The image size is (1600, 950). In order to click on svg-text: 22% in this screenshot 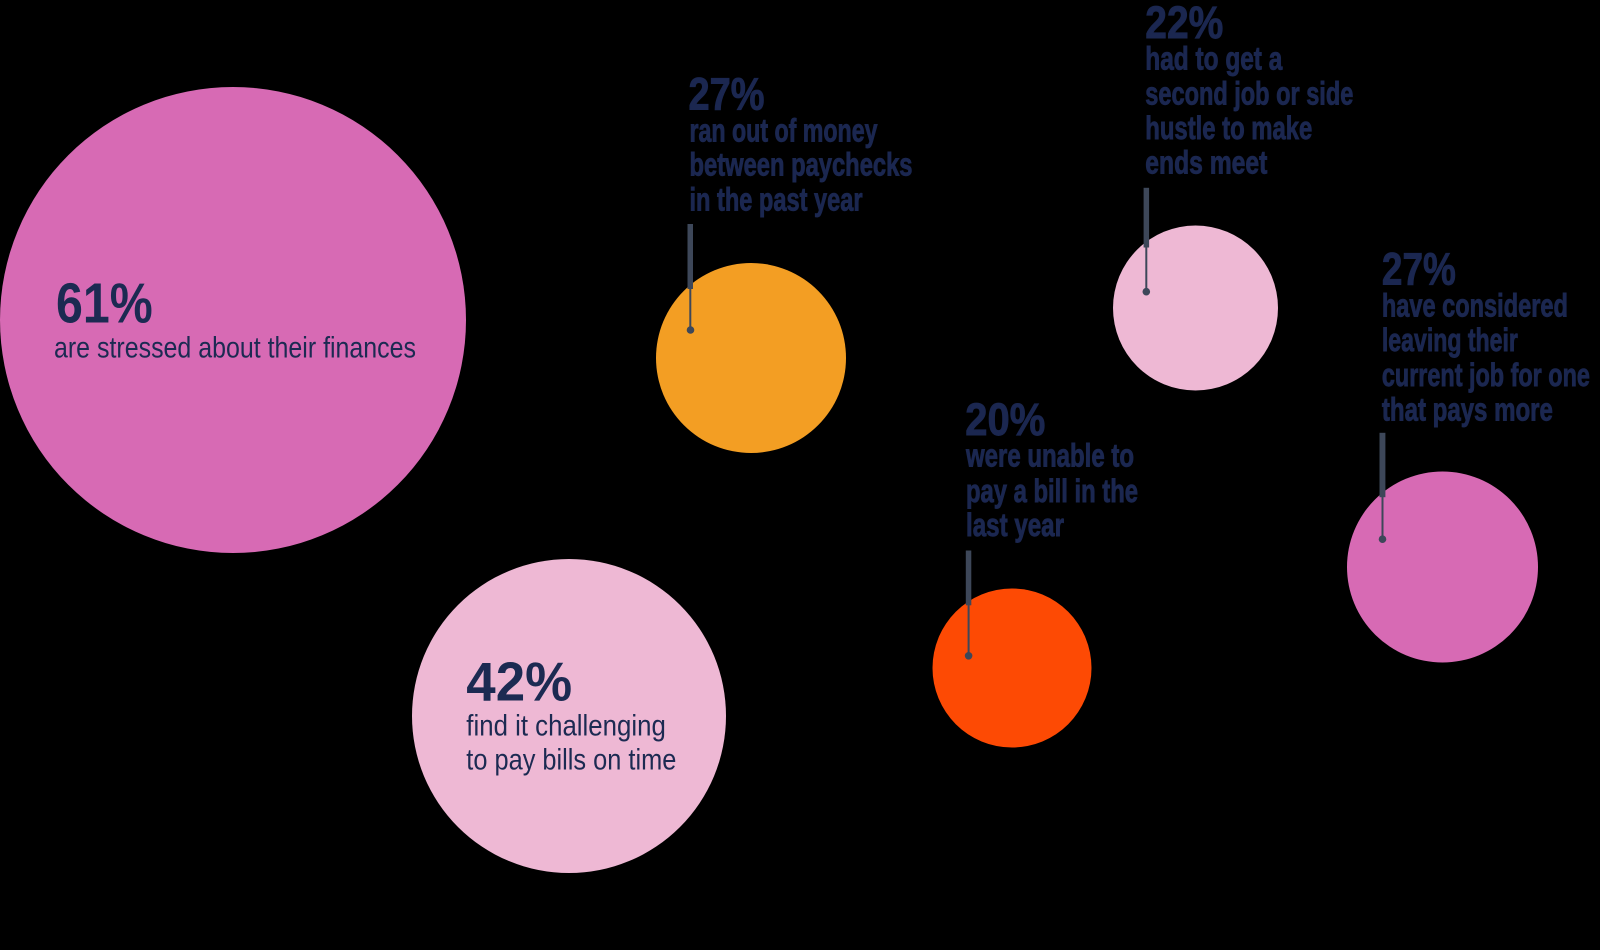, I will do `click(1184, 24)`.